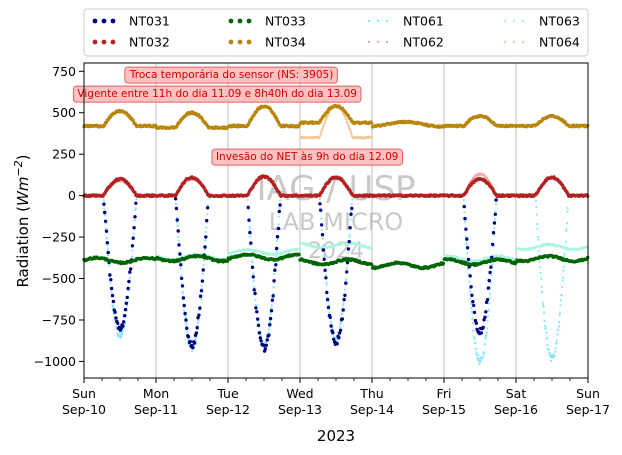 The image size is (622, 455). Describe the element at coordinates (285, 42) in the screenshot. I see `legend-label: NT034` at that location.